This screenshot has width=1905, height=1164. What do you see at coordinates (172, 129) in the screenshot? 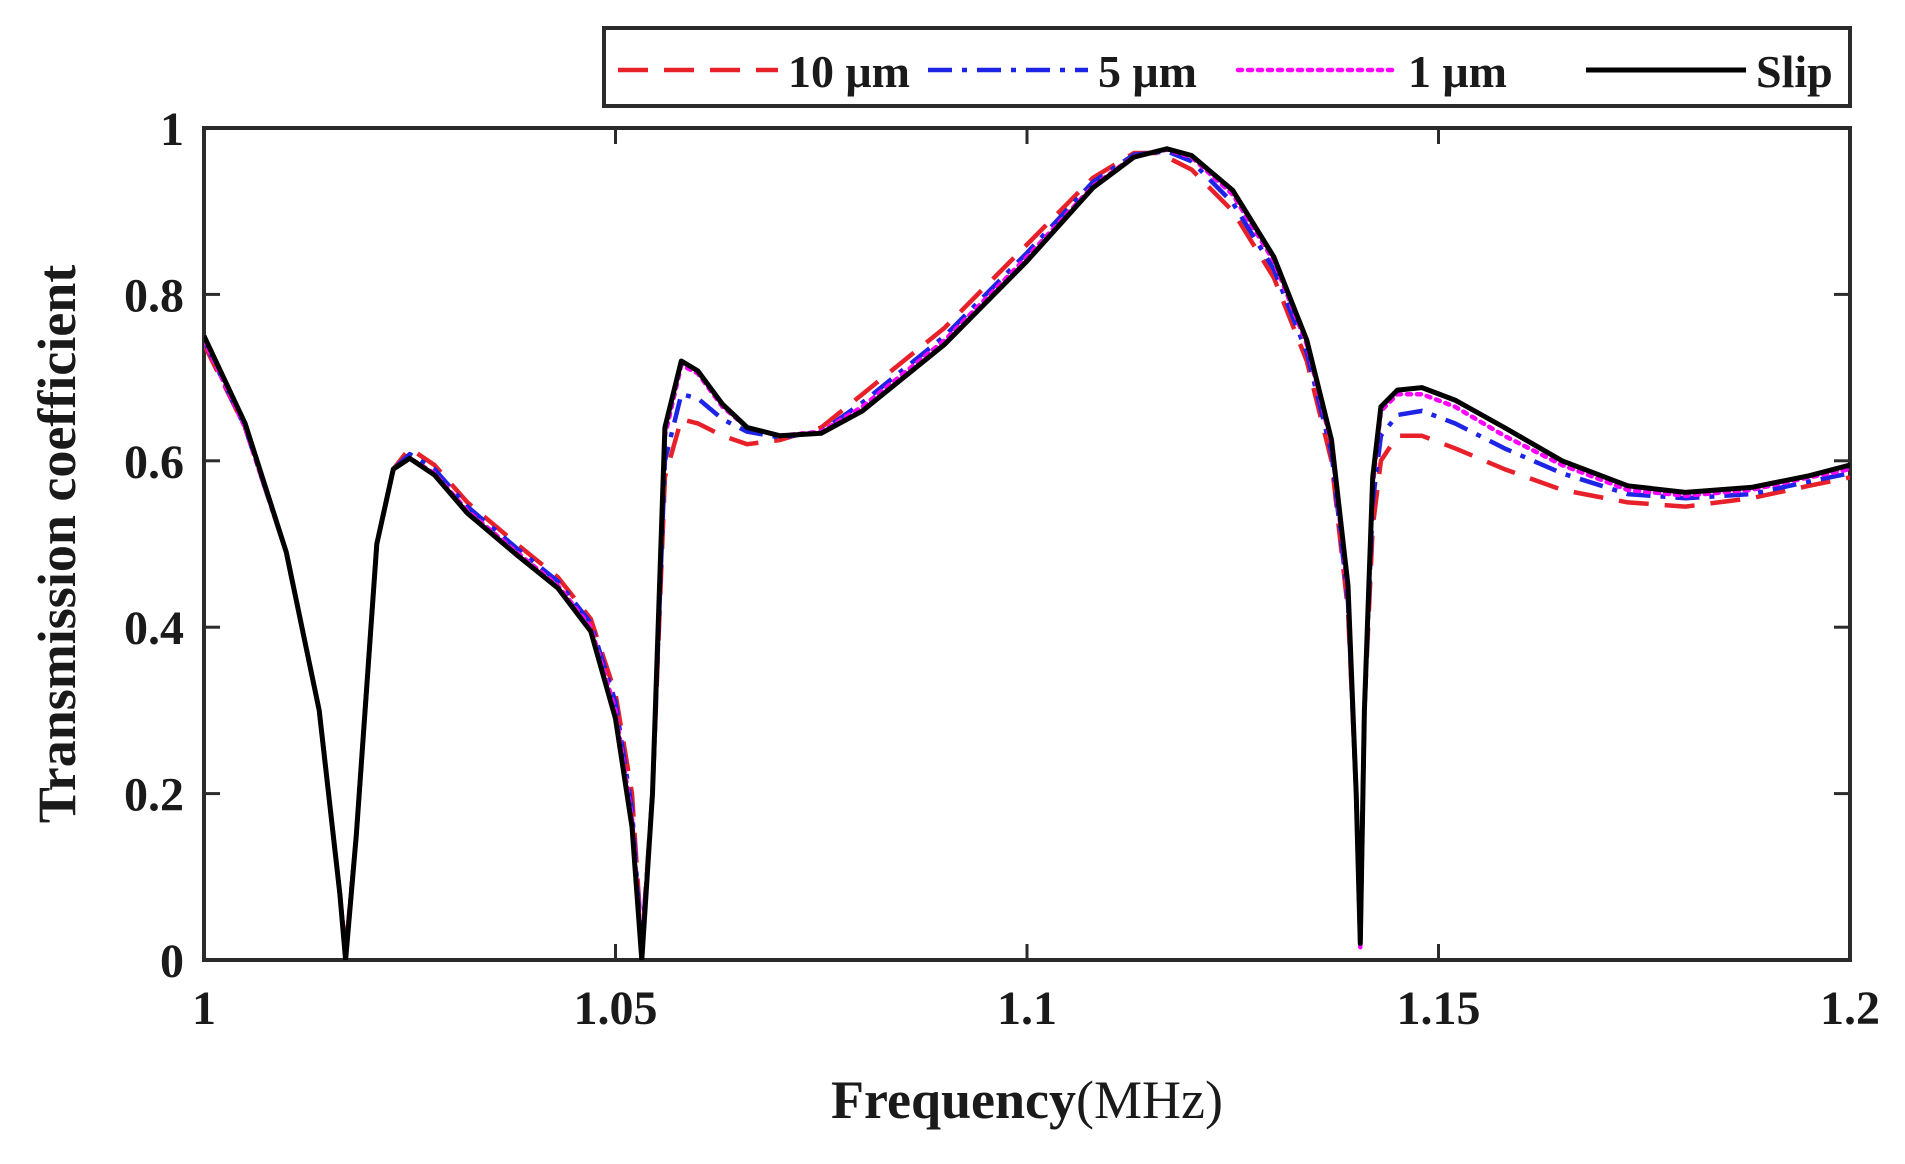
I see `y-tick-label-5: 1` at bounding box center [172, 129].